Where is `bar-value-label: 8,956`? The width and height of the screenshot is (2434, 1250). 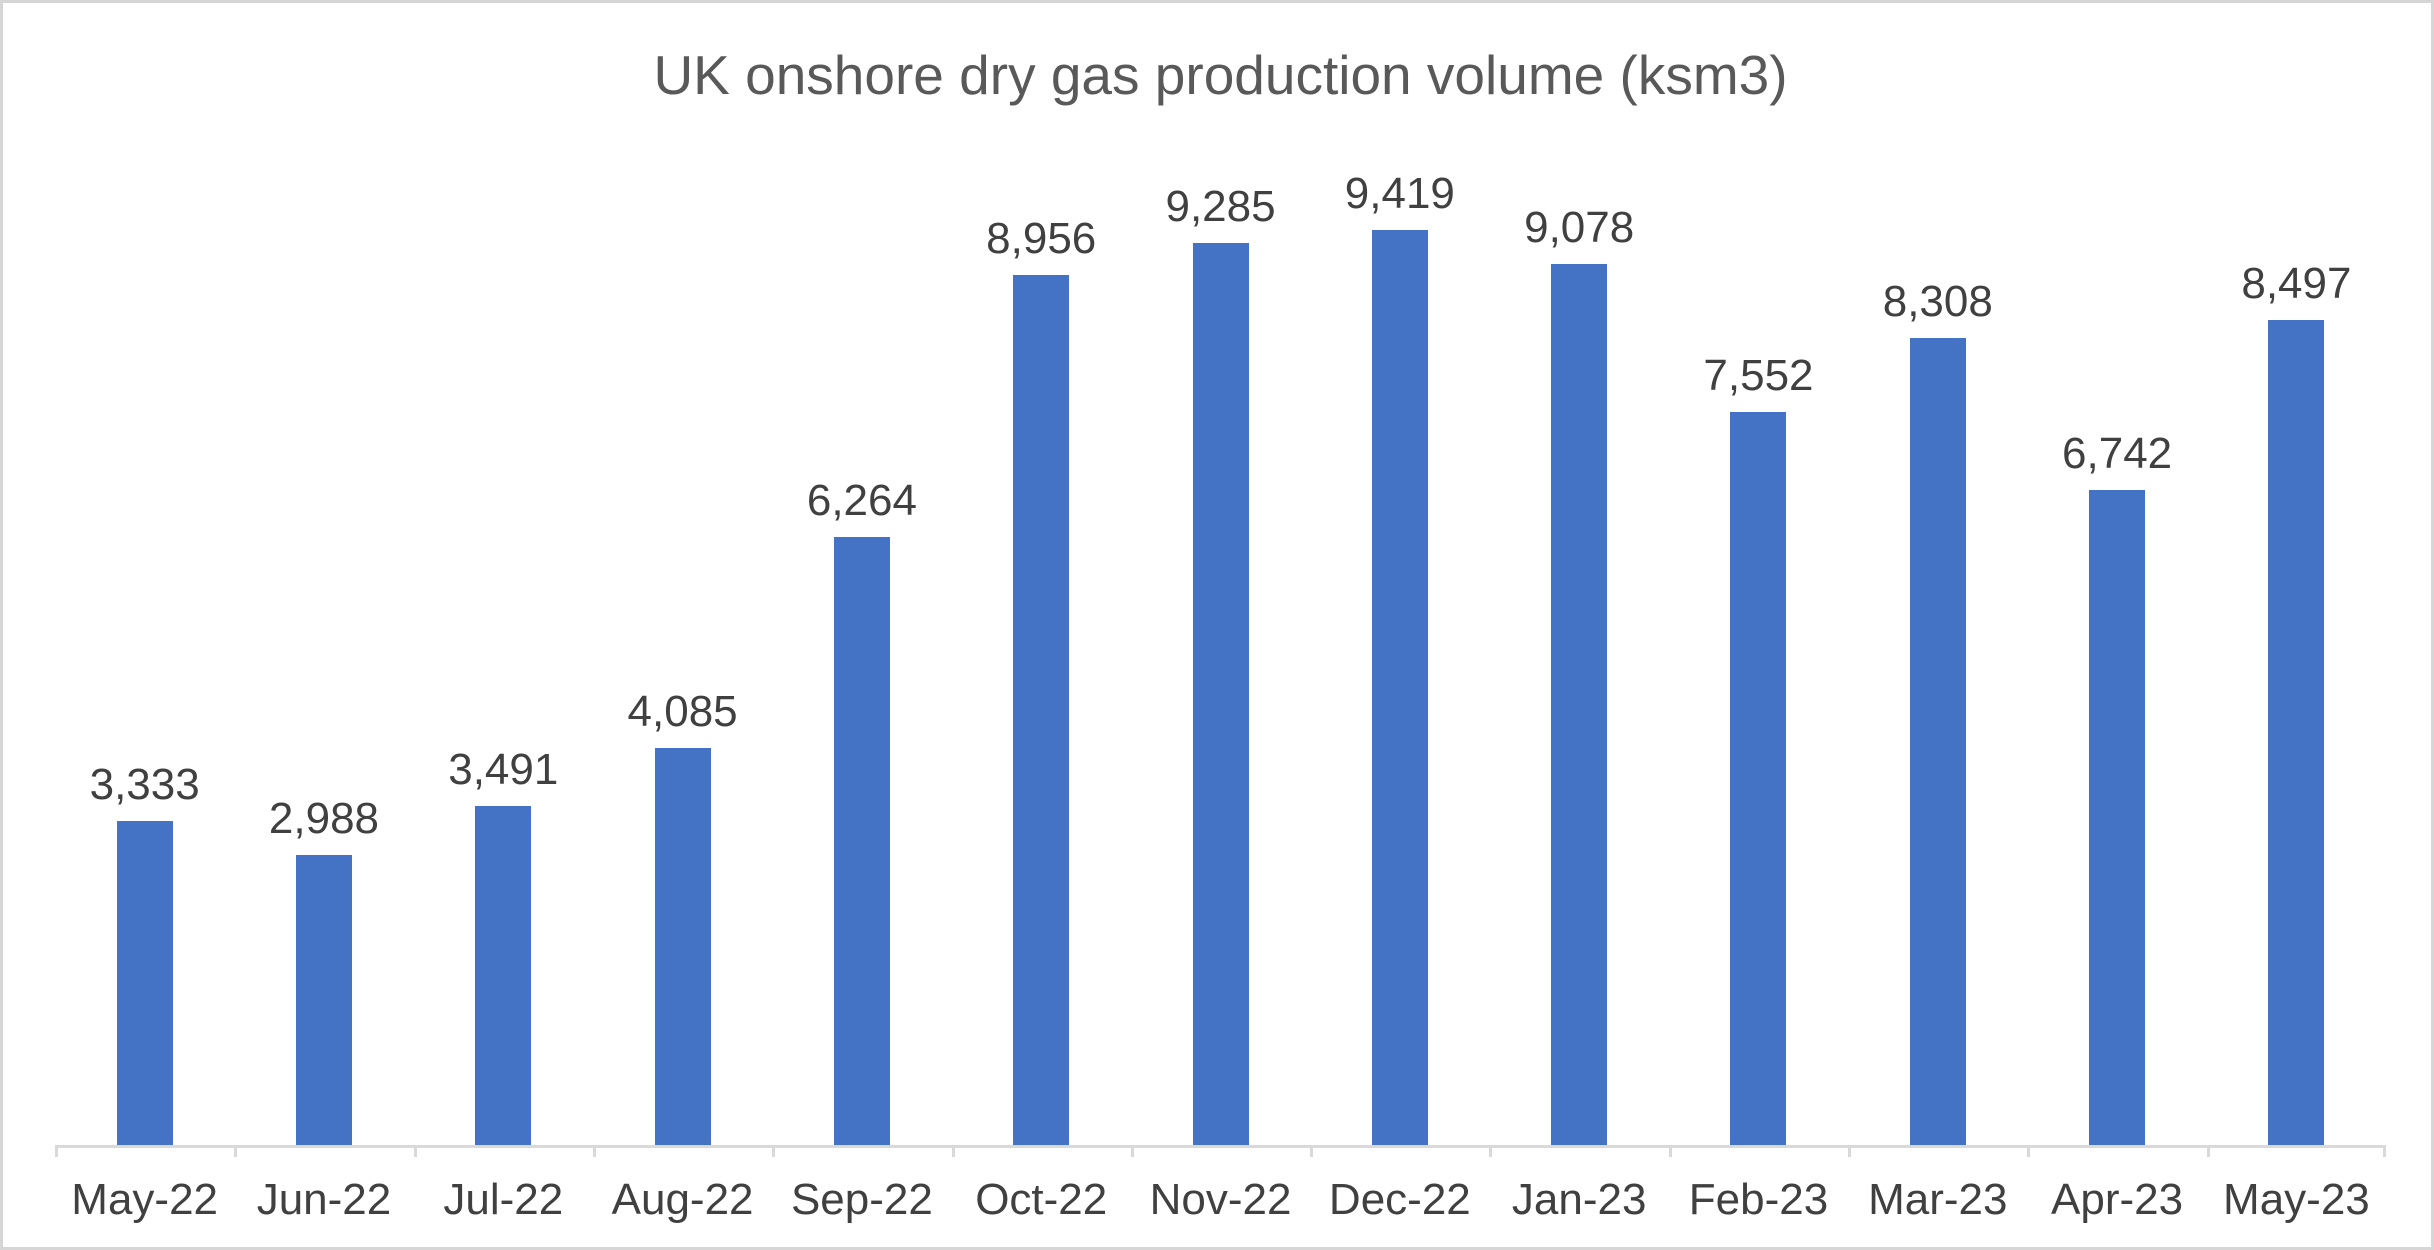 bar-value-label: 8,956 is located at coordinates (1041, 239).